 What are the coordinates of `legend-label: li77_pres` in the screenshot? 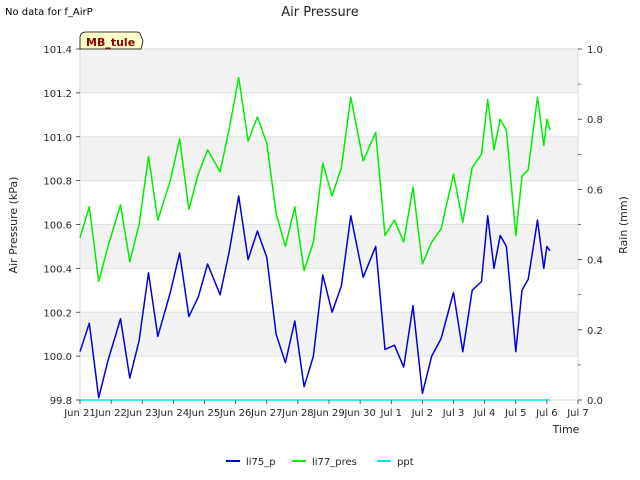 It's located at (334, 462).